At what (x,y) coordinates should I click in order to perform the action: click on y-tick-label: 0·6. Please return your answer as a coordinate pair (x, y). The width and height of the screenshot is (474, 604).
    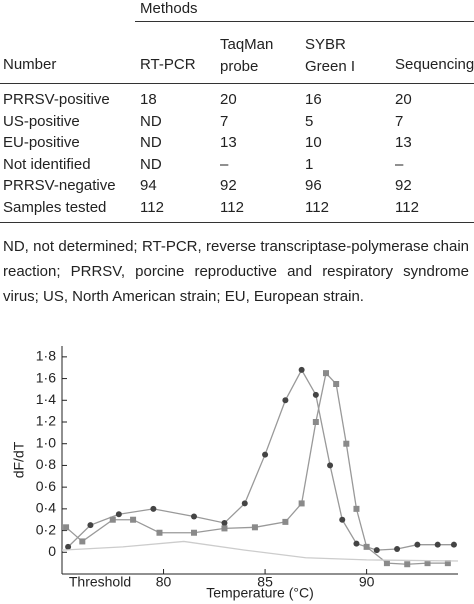
    Looking at the image, I should click on (46, 486).